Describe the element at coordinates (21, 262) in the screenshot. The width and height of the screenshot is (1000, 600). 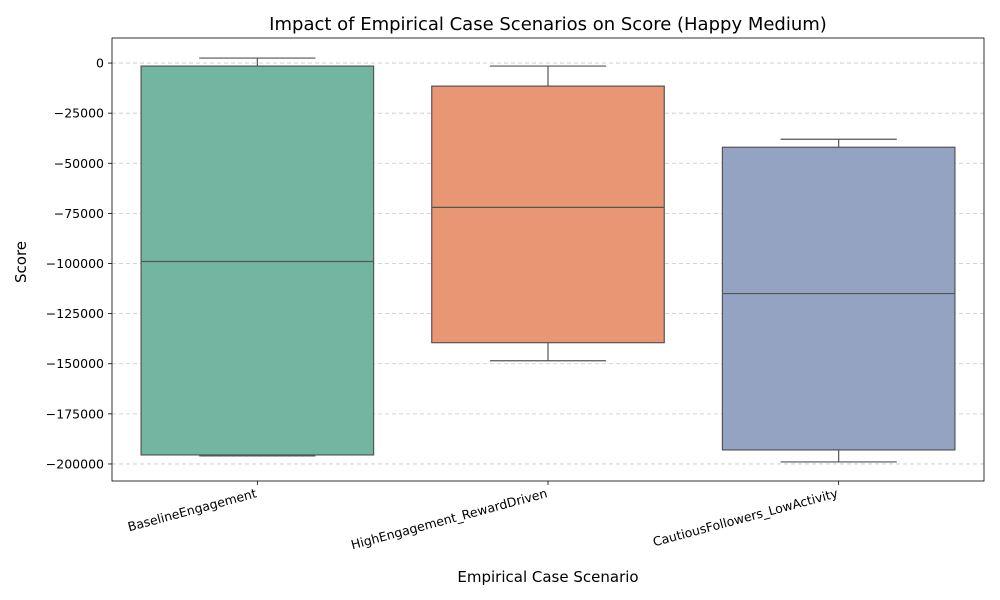
I see `y-axis-label: Score` at that location.